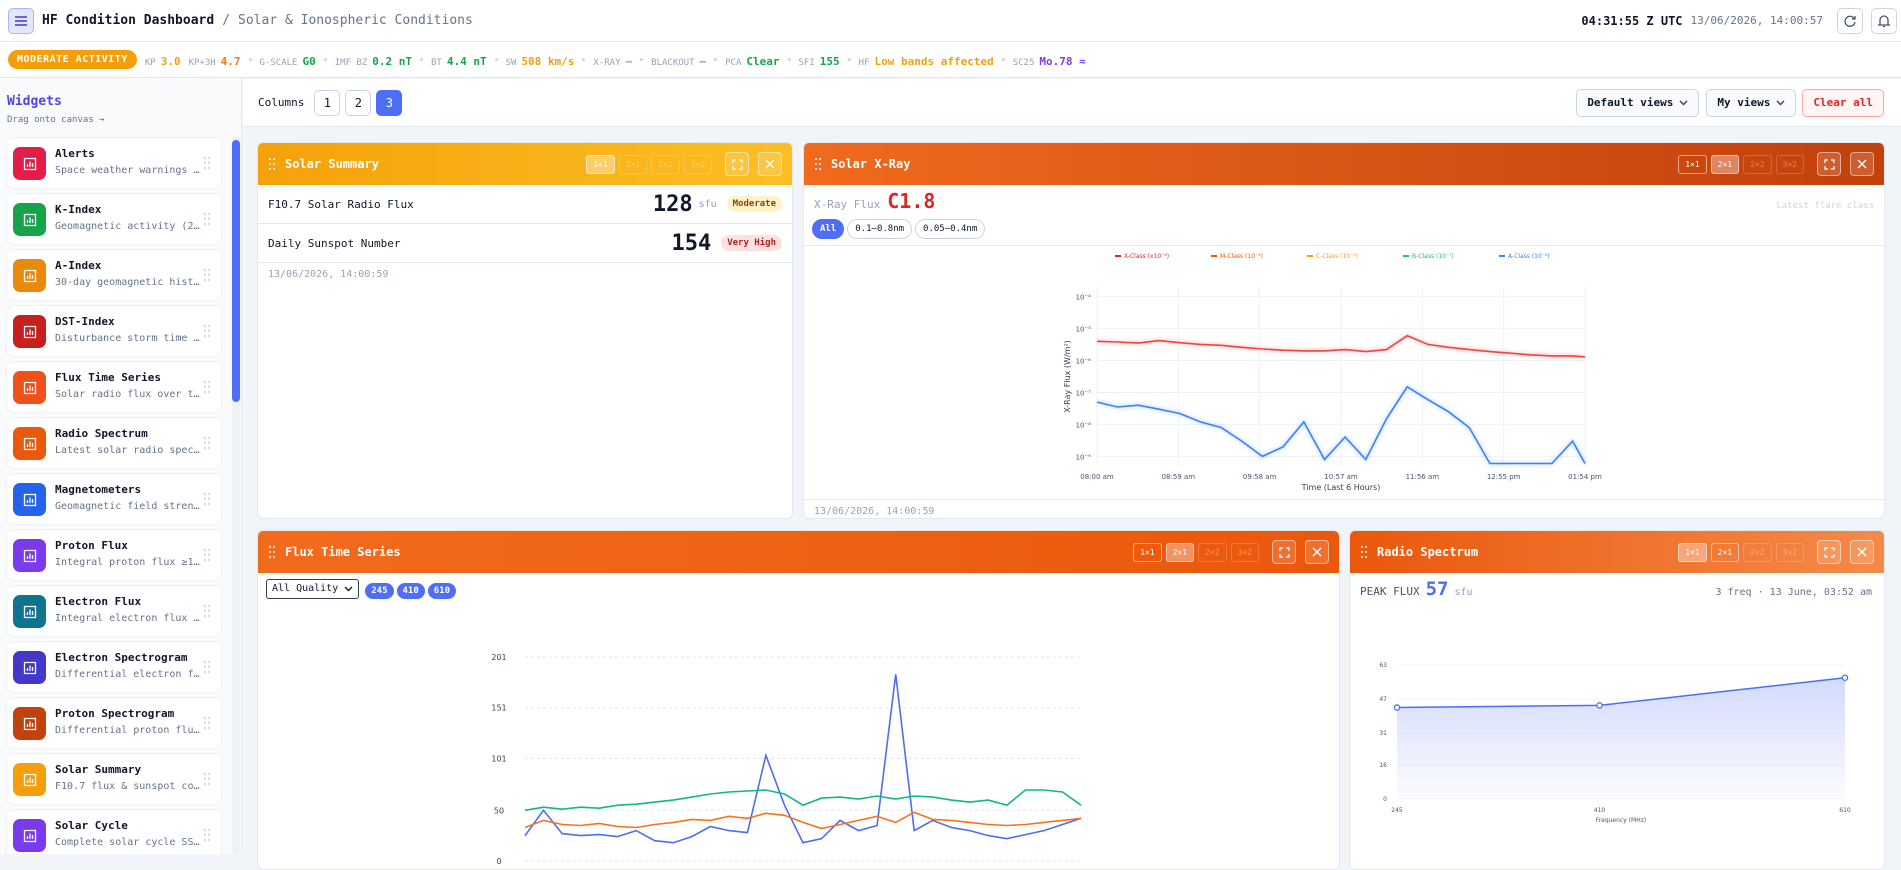 This screenshot has width=1901, height=870. Describe the element at coordinates (442, 591) in the screenshot. I see `series-badge: 610` at that location.